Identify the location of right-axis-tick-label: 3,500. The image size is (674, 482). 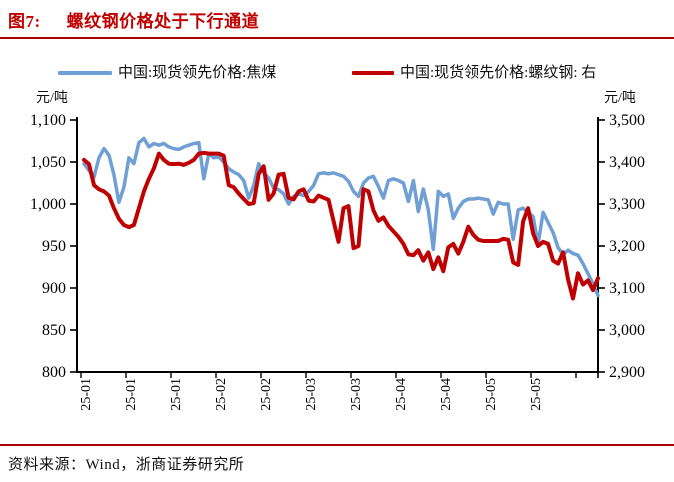
(627, 120).